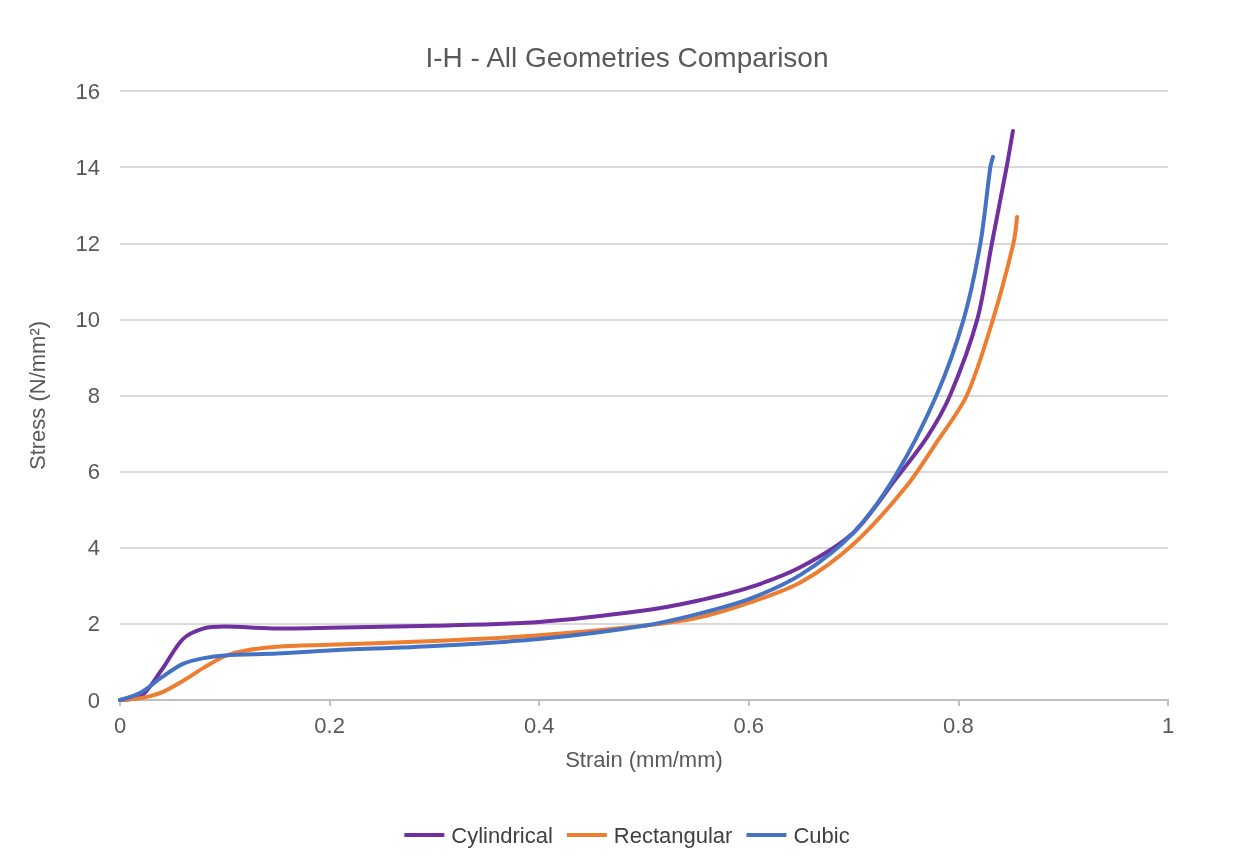  I want to click on legend-label: Cubic, so click(821, 835).